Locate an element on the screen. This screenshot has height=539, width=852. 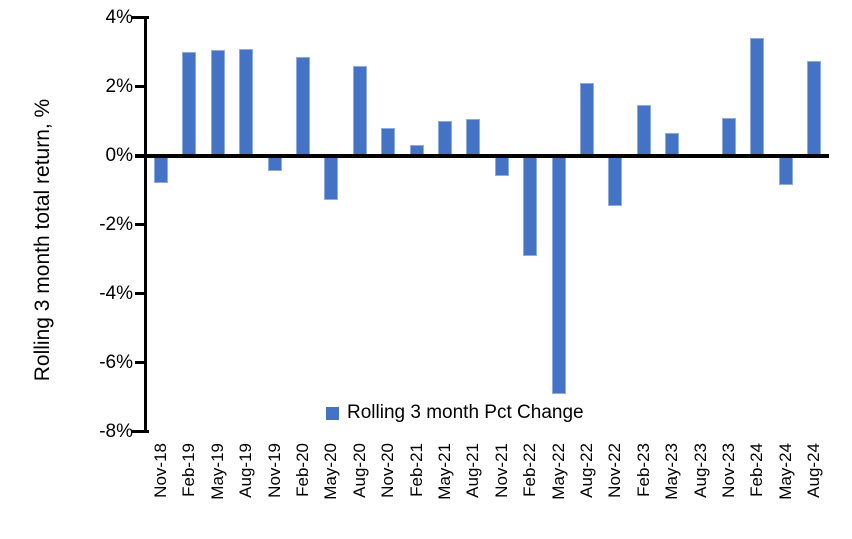
x-tick-label: Nov-18 is located at coordinates (160, 470).